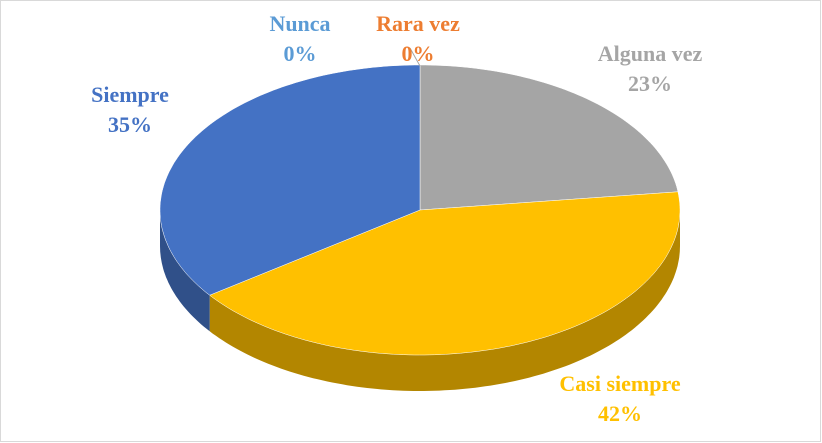 The image size is (822, 443). I want to click on category-label: Alguna vez, so click(650, 53).